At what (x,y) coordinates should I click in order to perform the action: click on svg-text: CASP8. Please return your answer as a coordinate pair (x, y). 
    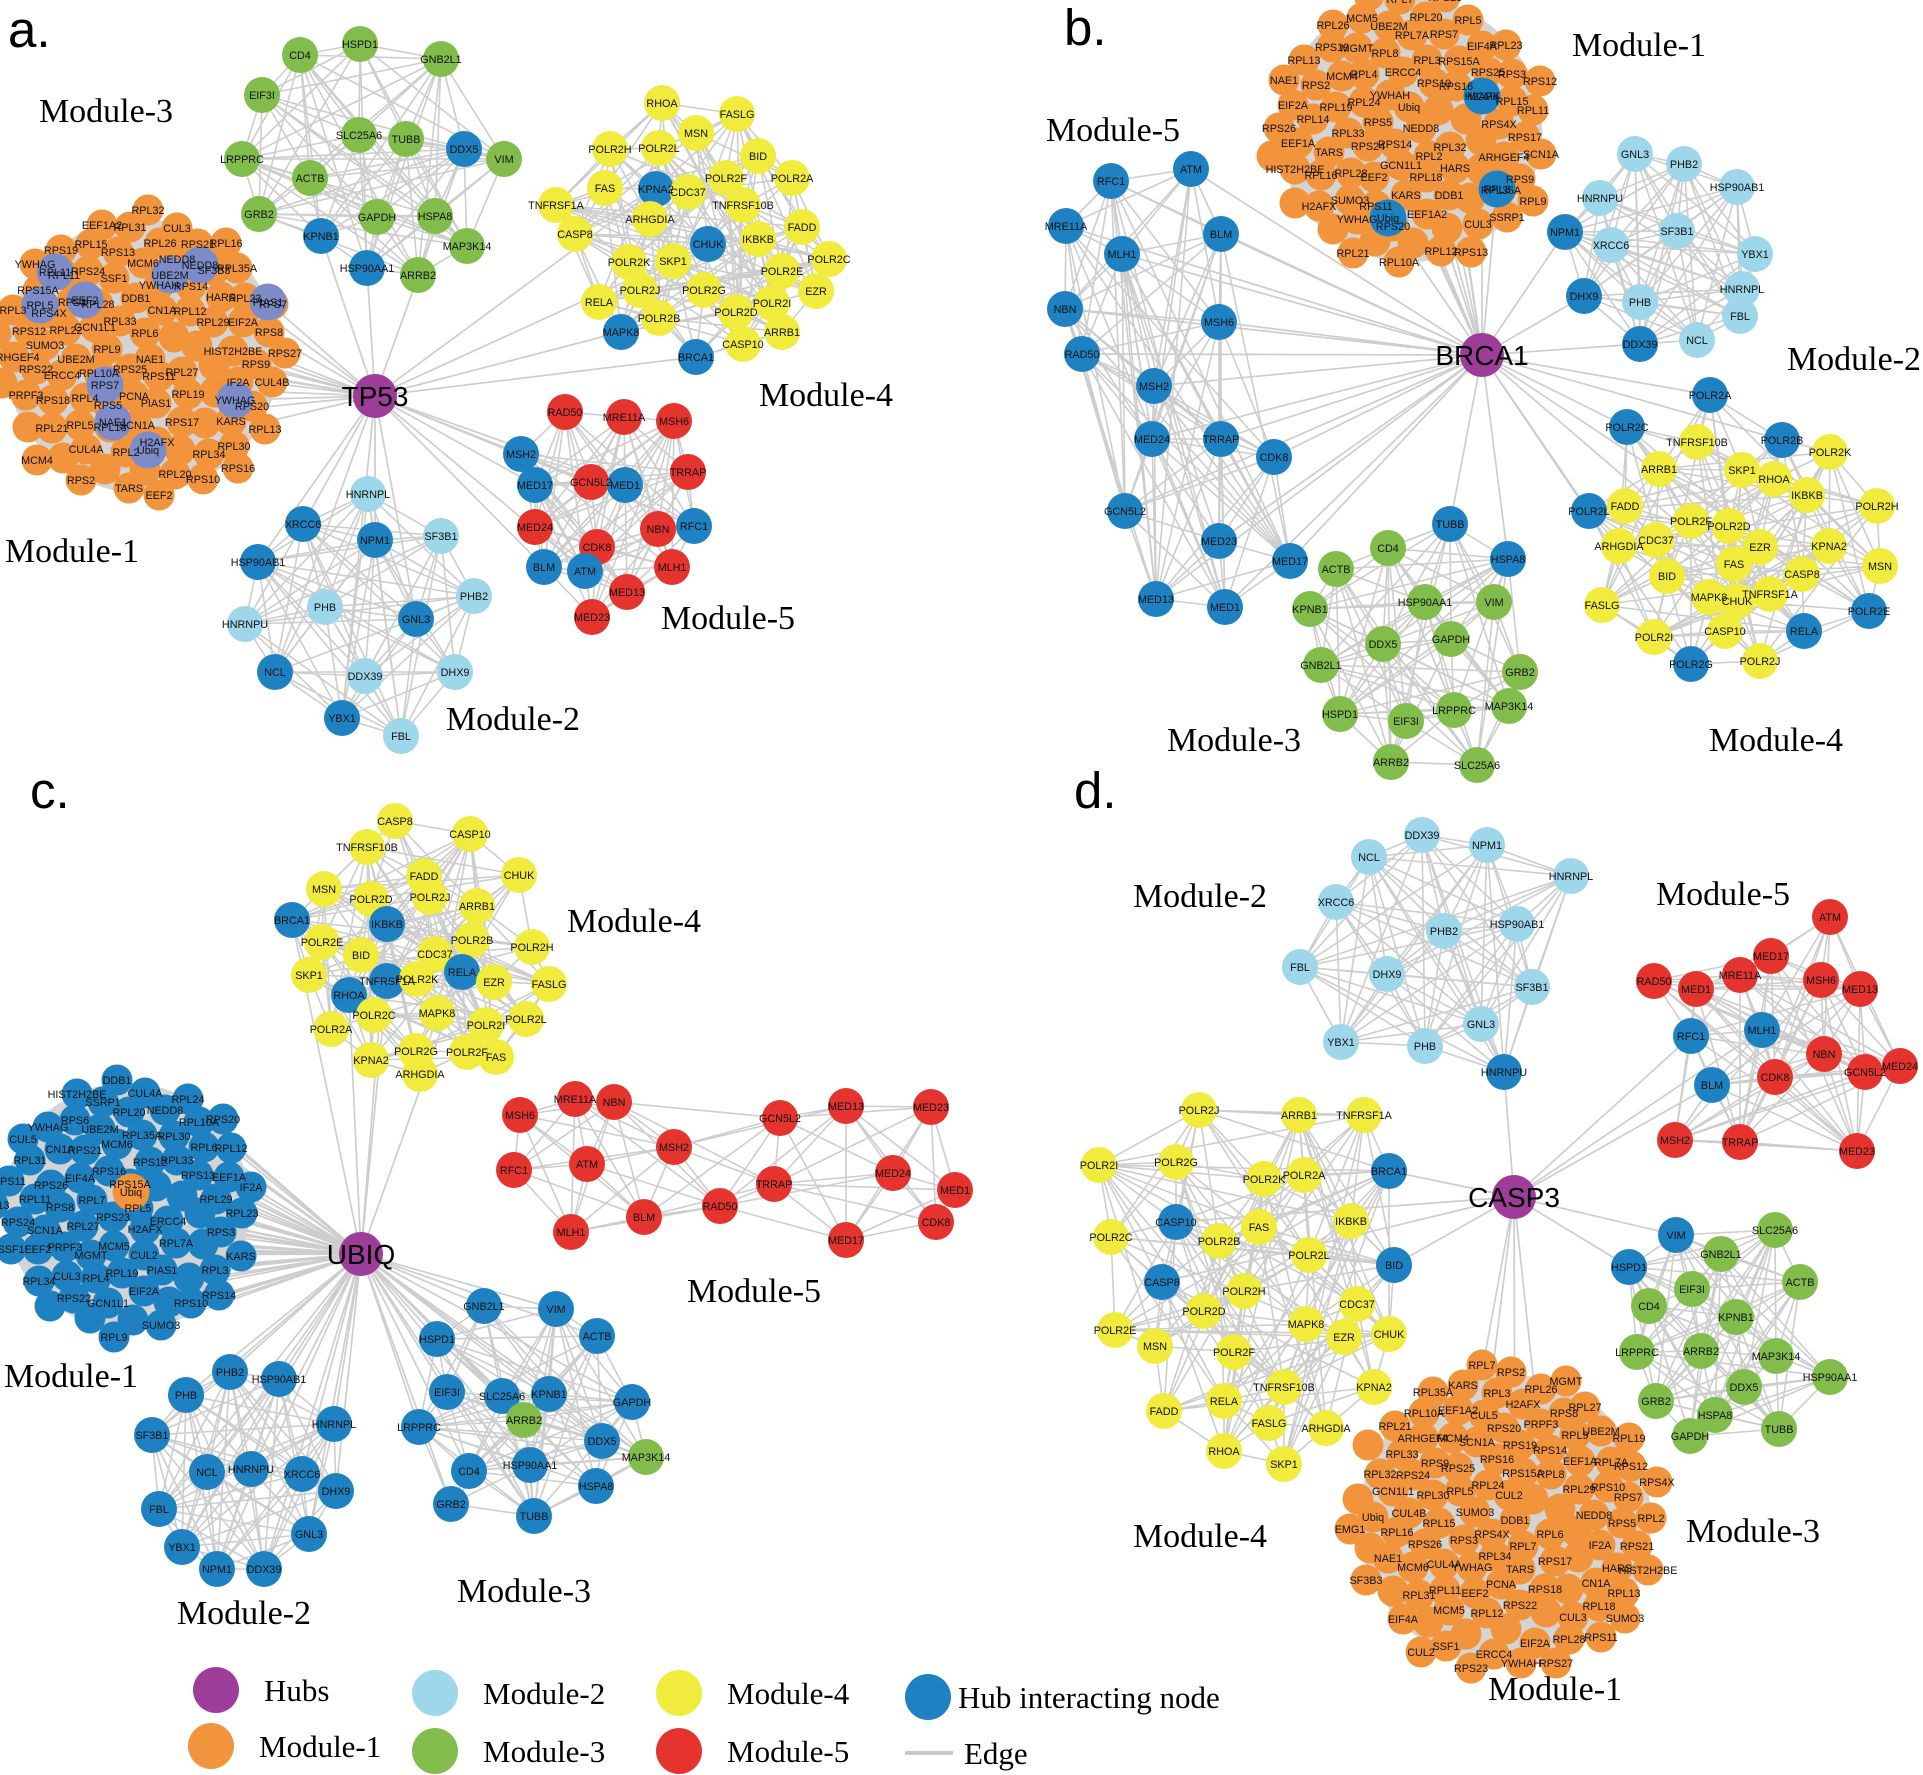
    Looking at the image, I should click on (1801, 575).